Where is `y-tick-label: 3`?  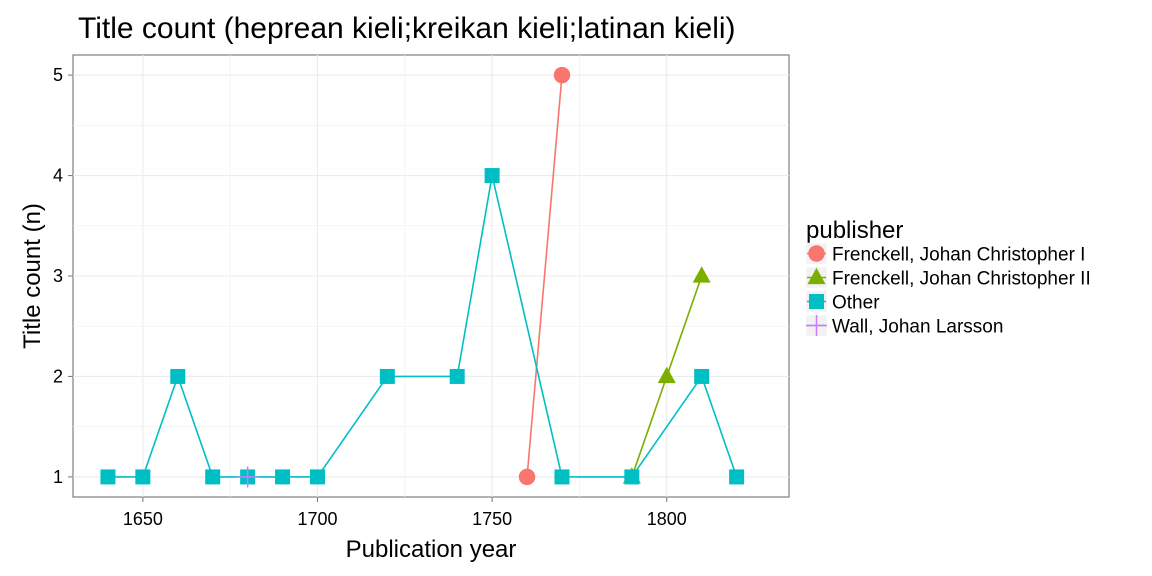 y-tick-label: 3 is located at coordinates (58, 276).